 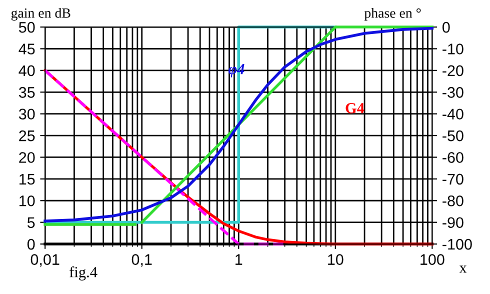 What do you see at coordinates (31, 244) in the screenshot?
I see `y-tick-label: 0` at bounding box center [31, 244].